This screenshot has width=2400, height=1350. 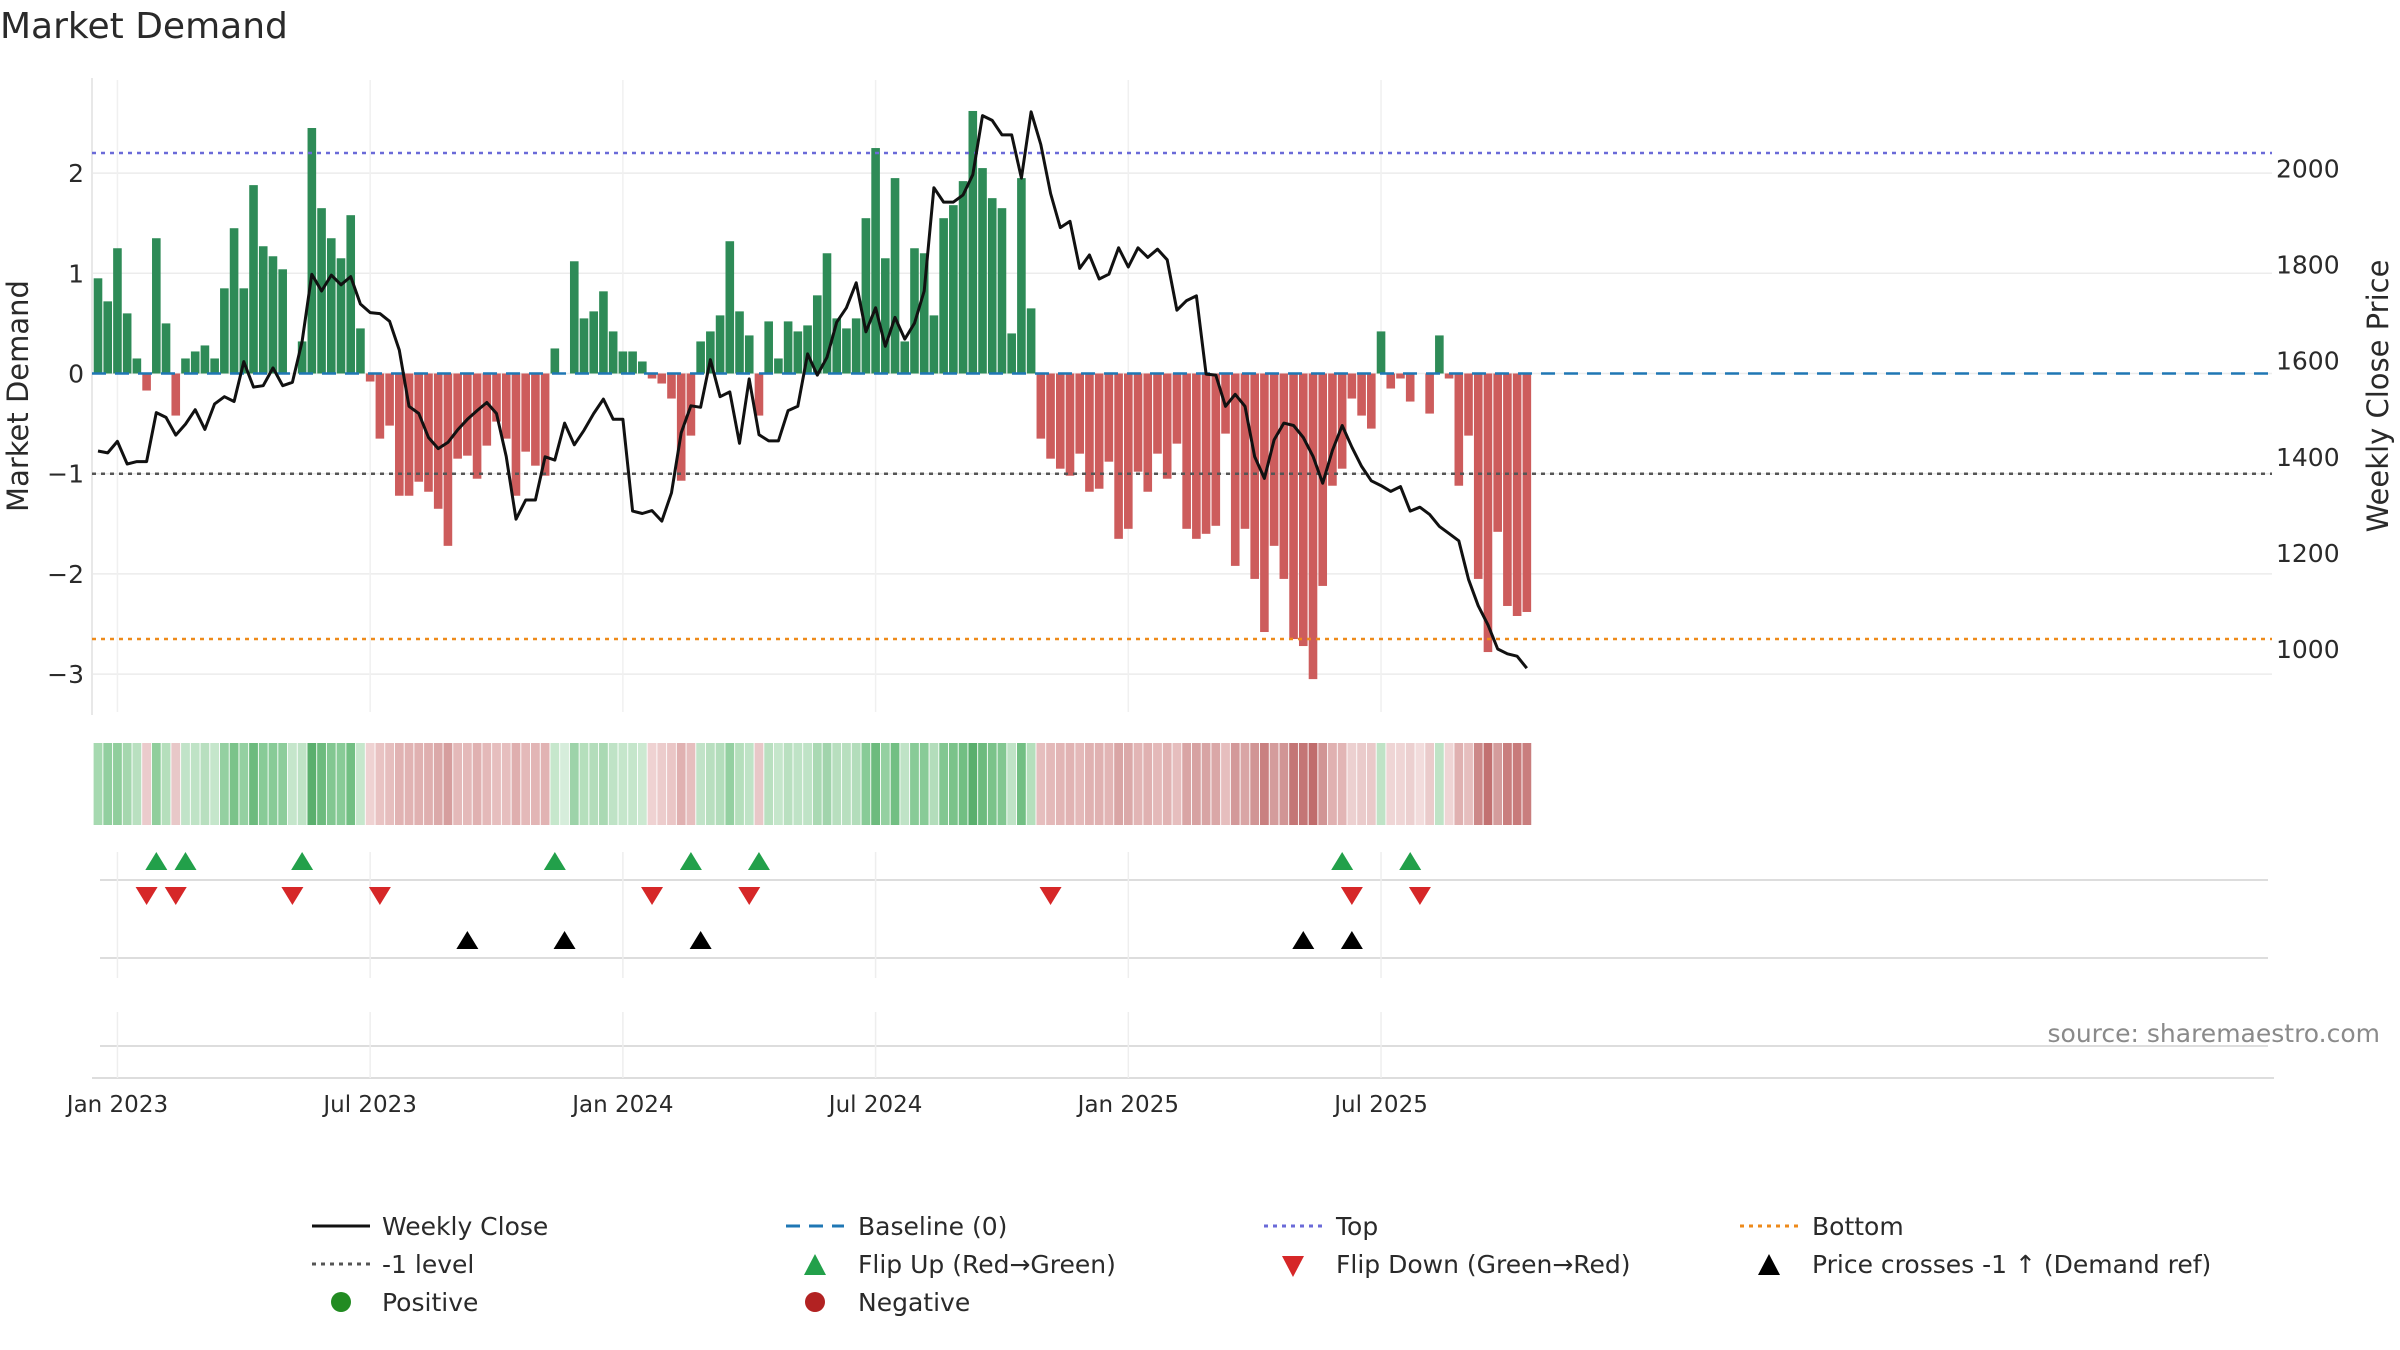 I want to click on right-y-ticks: 2000 1800 1600 1400 1200 1000, so click(x=2308, y=408).